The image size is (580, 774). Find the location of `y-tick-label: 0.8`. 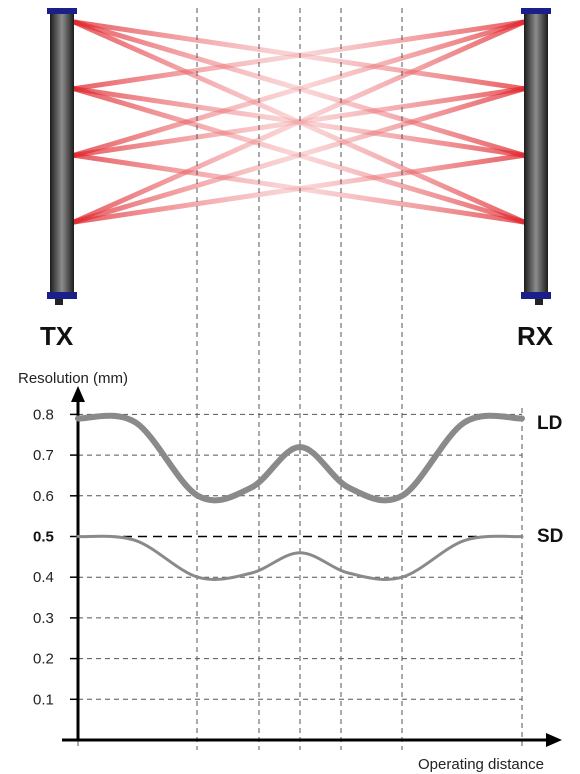

y-tick-label: 0.8 is located at coordinates (43, 414).